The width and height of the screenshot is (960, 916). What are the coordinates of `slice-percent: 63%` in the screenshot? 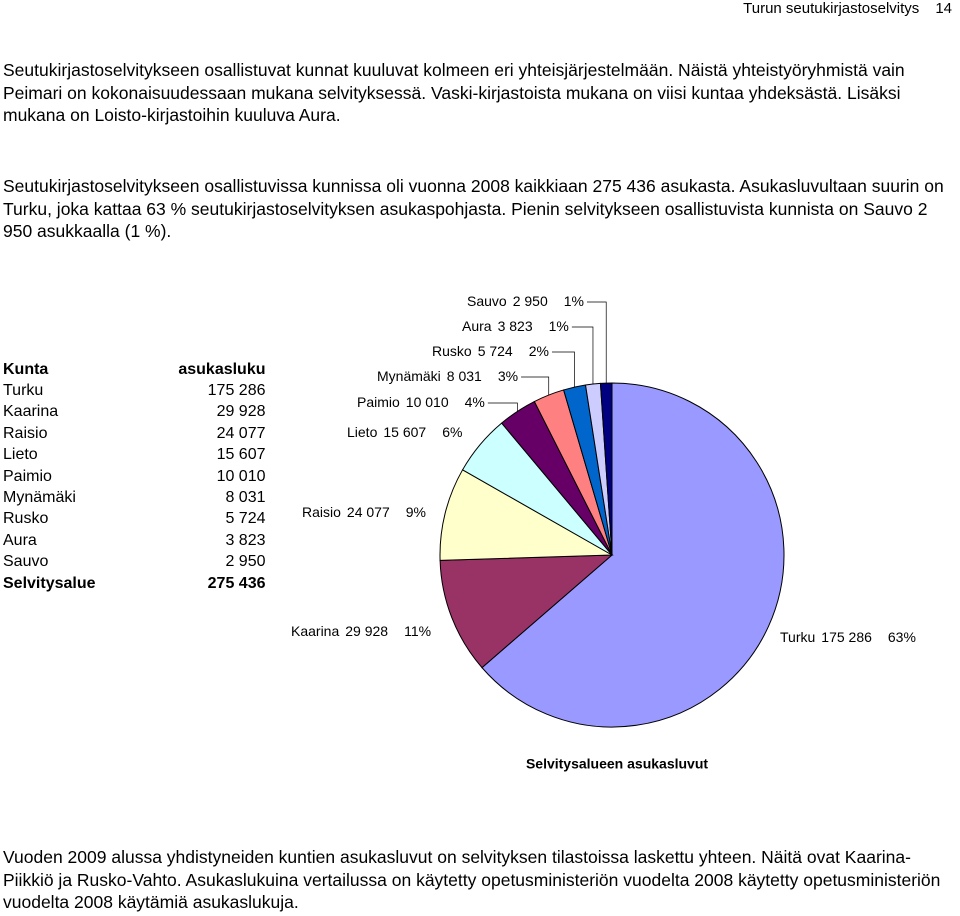 It's located at (902, 637).